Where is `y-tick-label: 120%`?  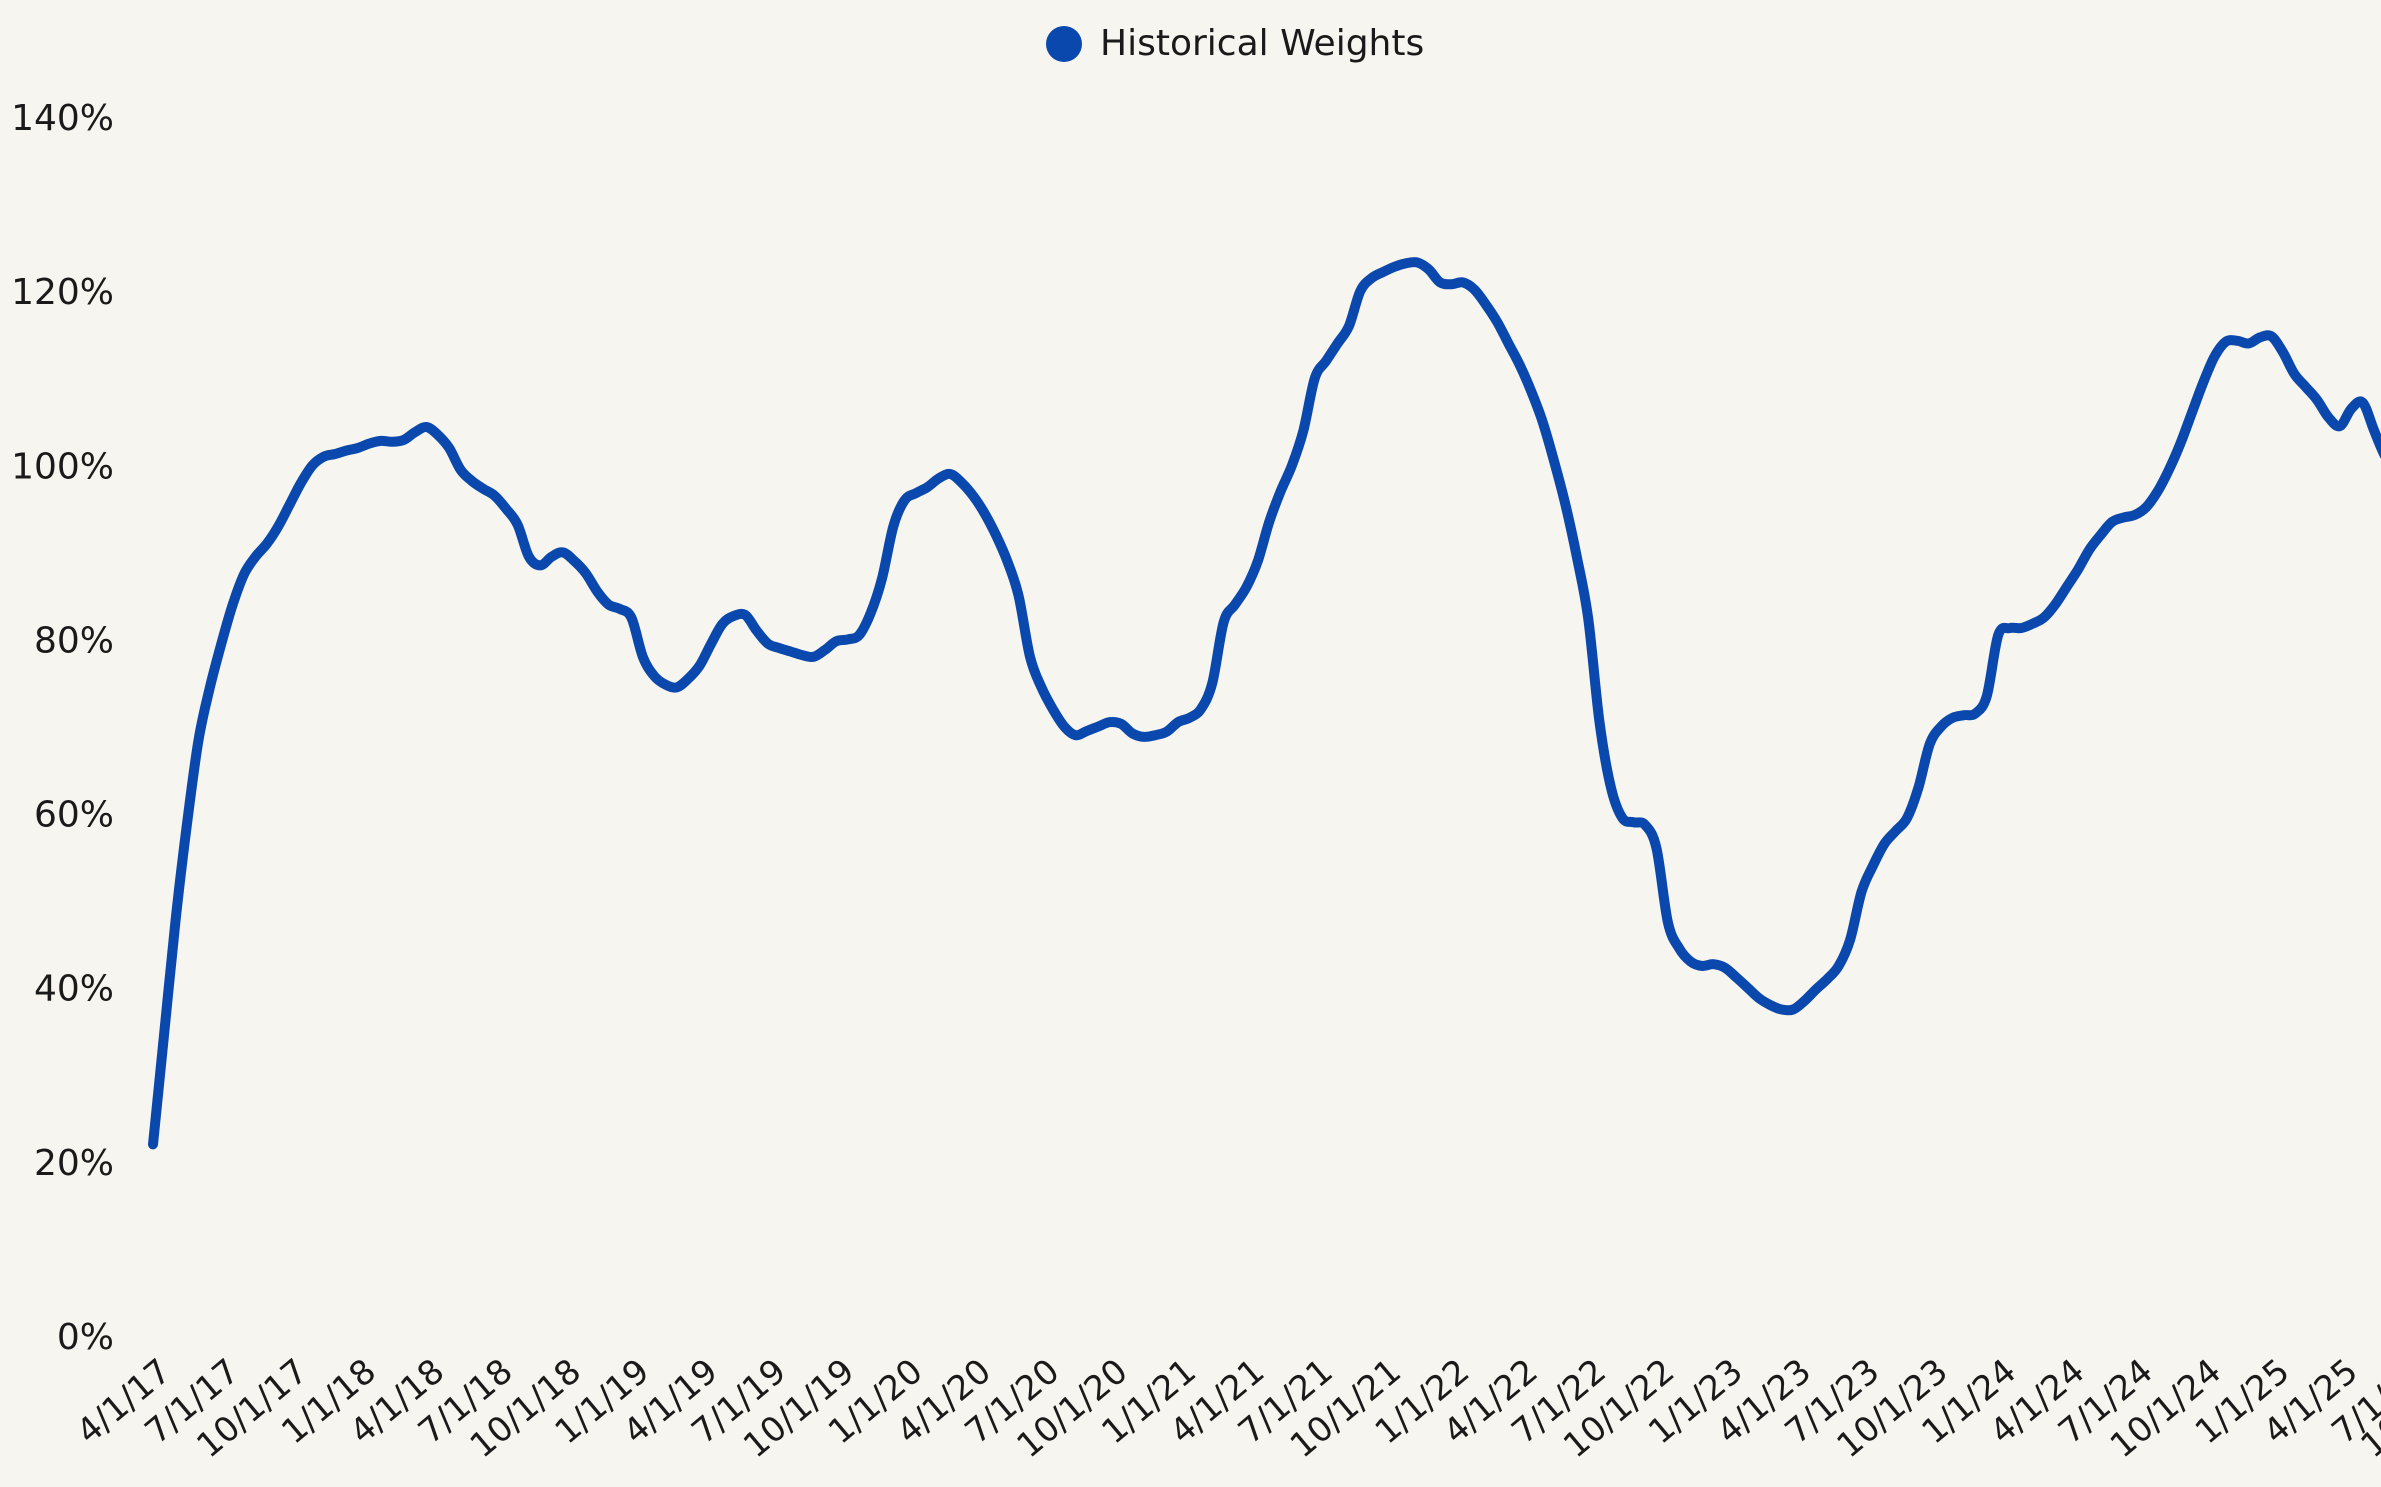 y-tick-label: 120% is located at coordinates (62, 292).